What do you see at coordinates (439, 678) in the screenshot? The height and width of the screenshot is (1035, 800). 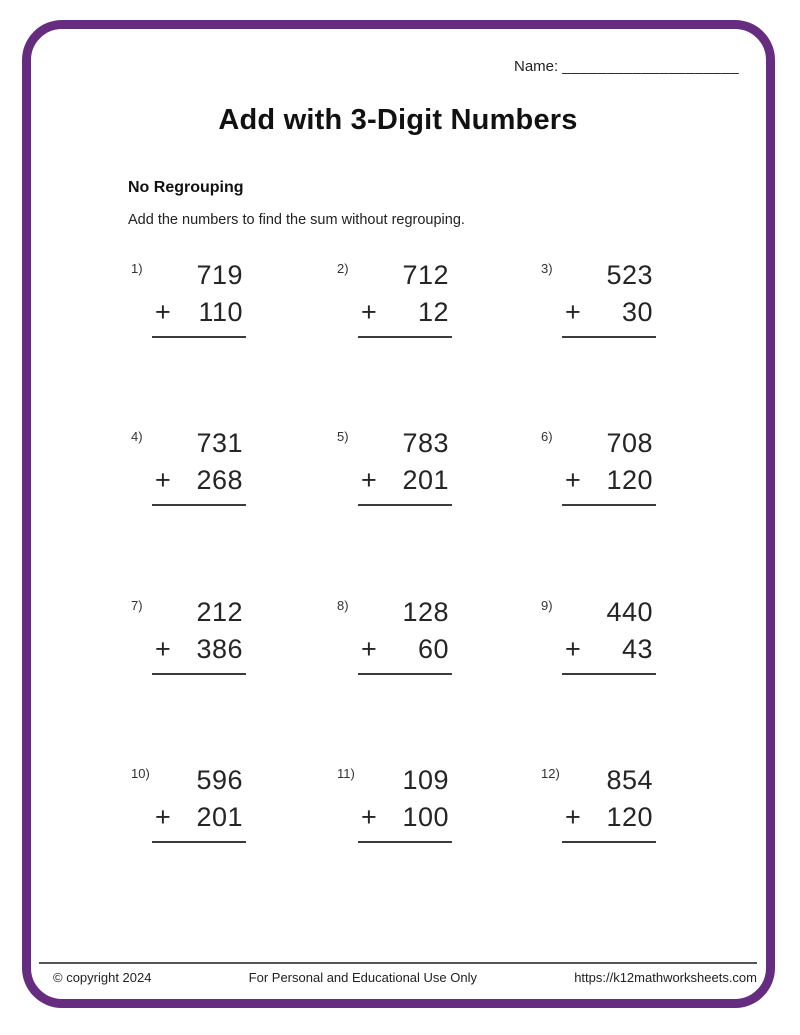 I see `problem-8: 8) 128 + 60` at bounding box center [439, 678].